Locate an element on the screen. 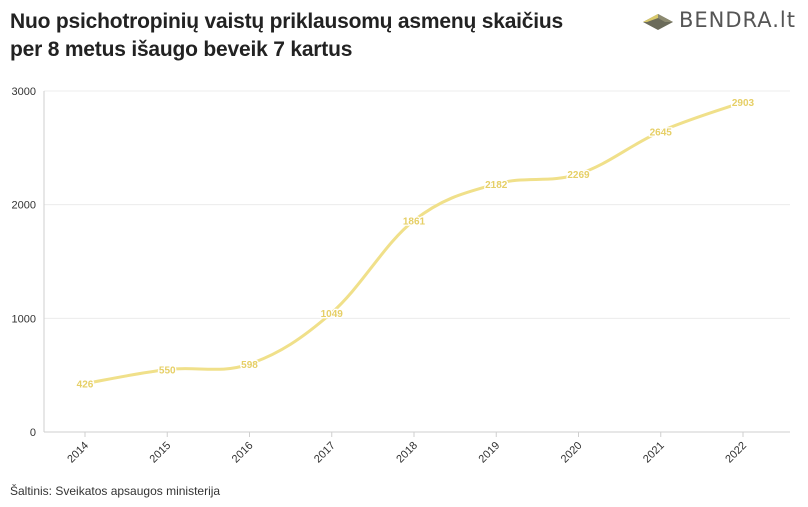 This screenshot has height=507, width=808. data-label: 550 is located at coordinates (167, 370).